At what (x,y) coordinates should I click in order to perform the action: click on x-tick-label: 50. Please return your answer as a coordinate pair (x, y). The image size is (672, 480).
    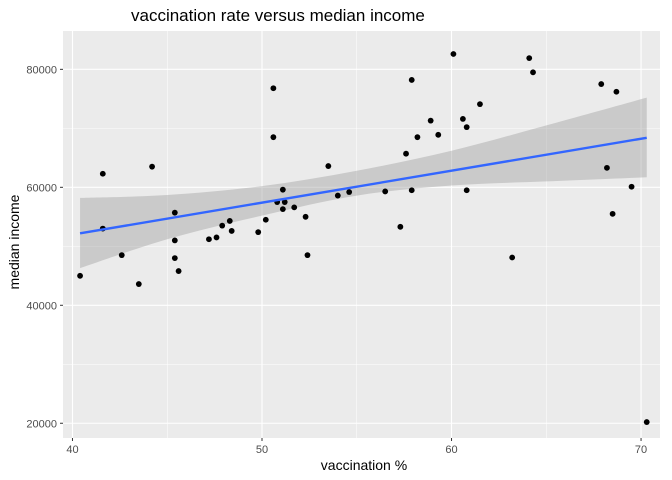
    Looking at the image, I should click on (262, 450).